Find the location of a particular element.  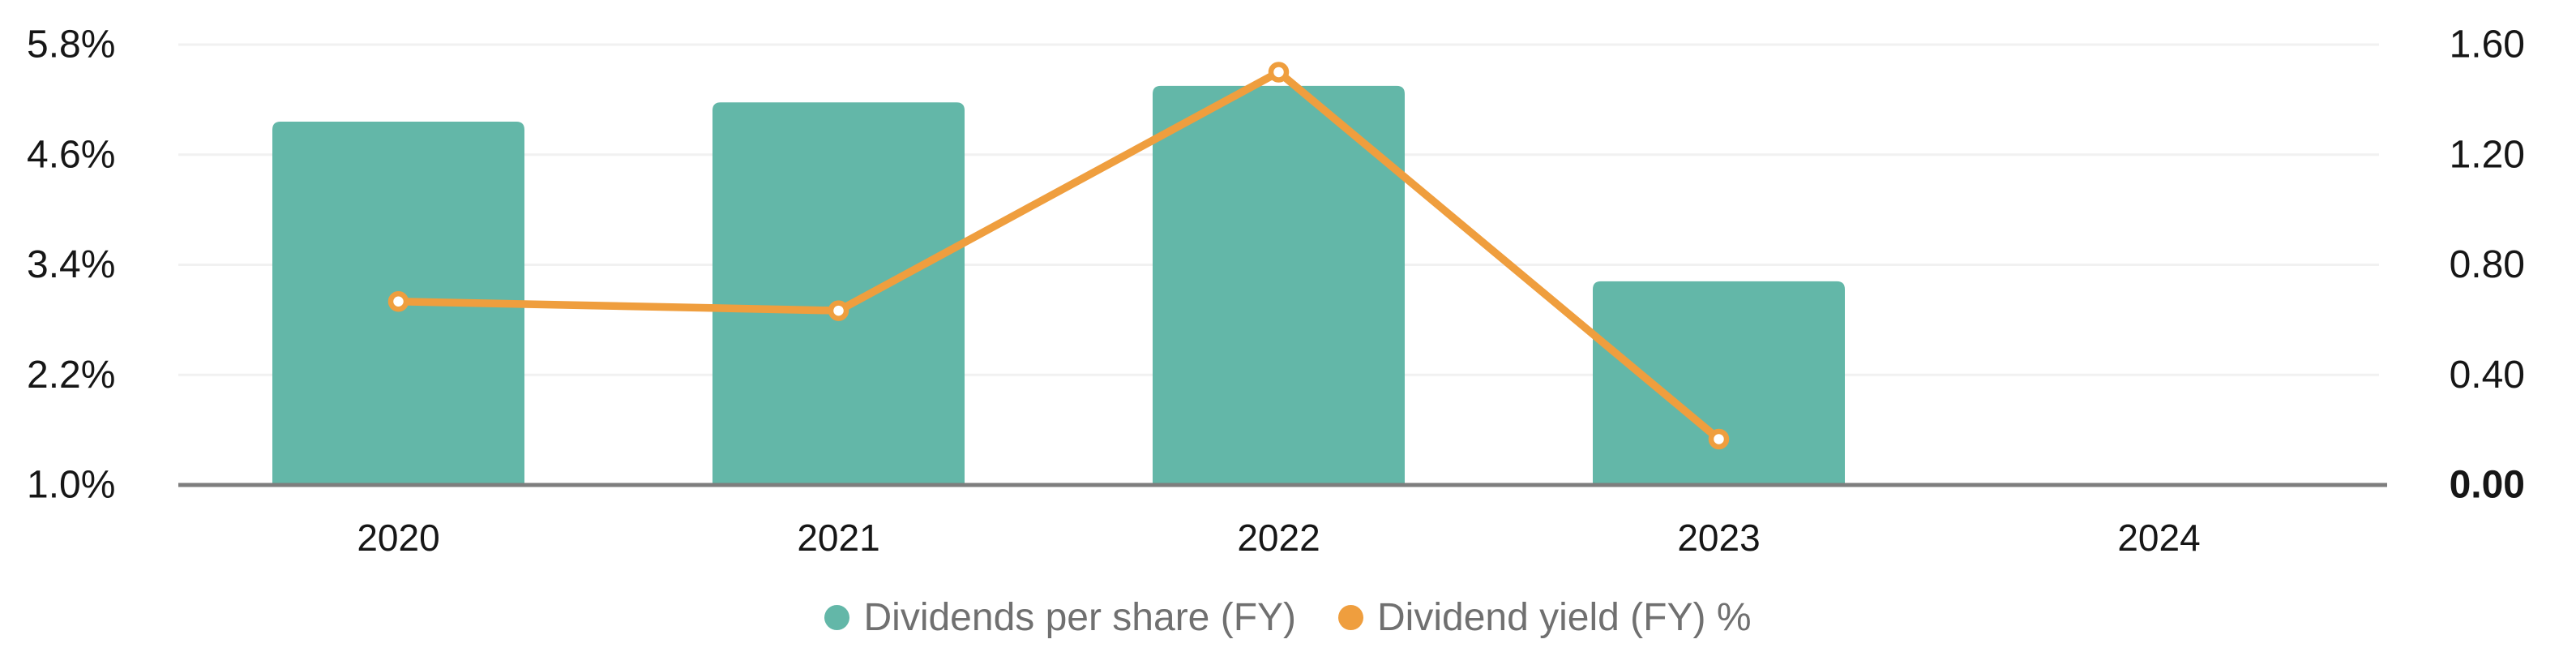

left-axis-tick: 2.2% is located at coordinates (71, 375).